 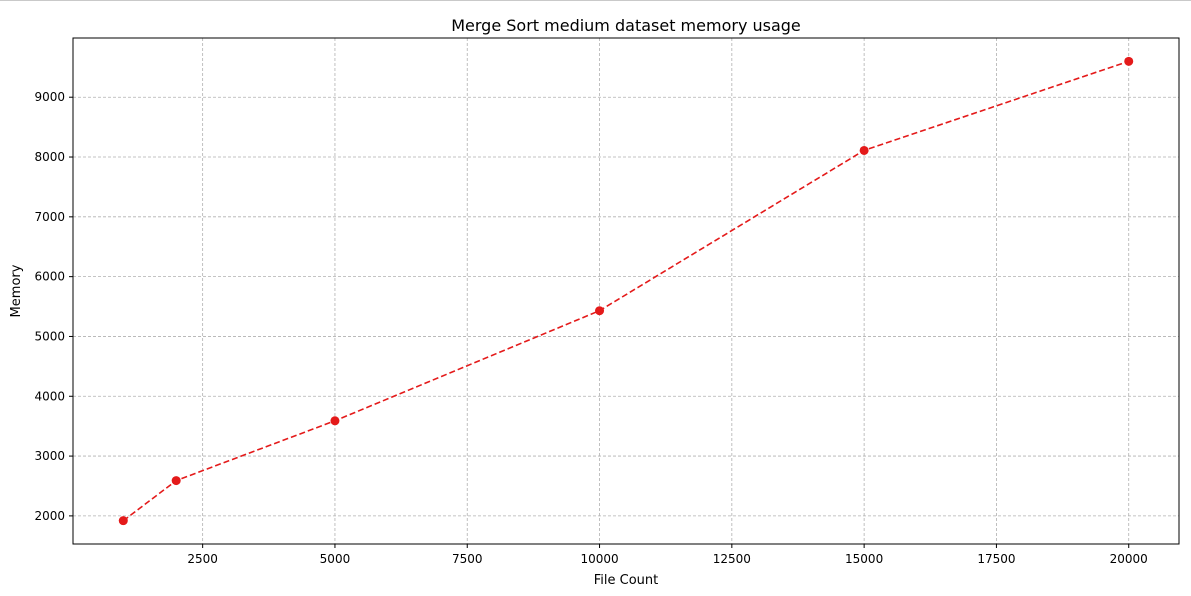 I want to click on x-tick-label: 20000, so click(x=1129, y=559).